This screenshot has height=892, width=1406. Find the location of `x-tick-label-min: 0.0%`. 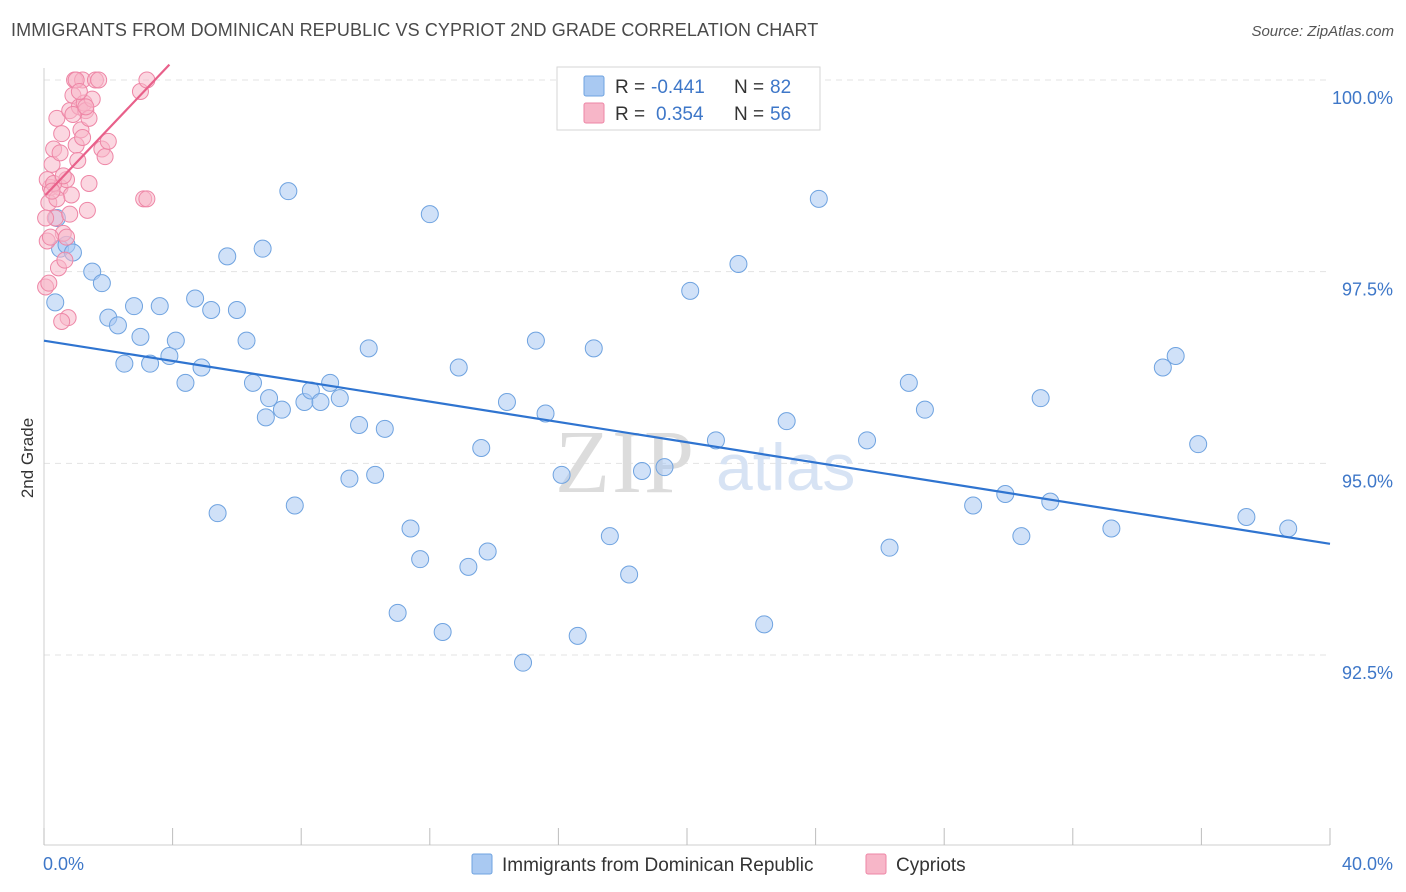

x-tick-label-min: 0.0% is located at coordinates (63, 864).